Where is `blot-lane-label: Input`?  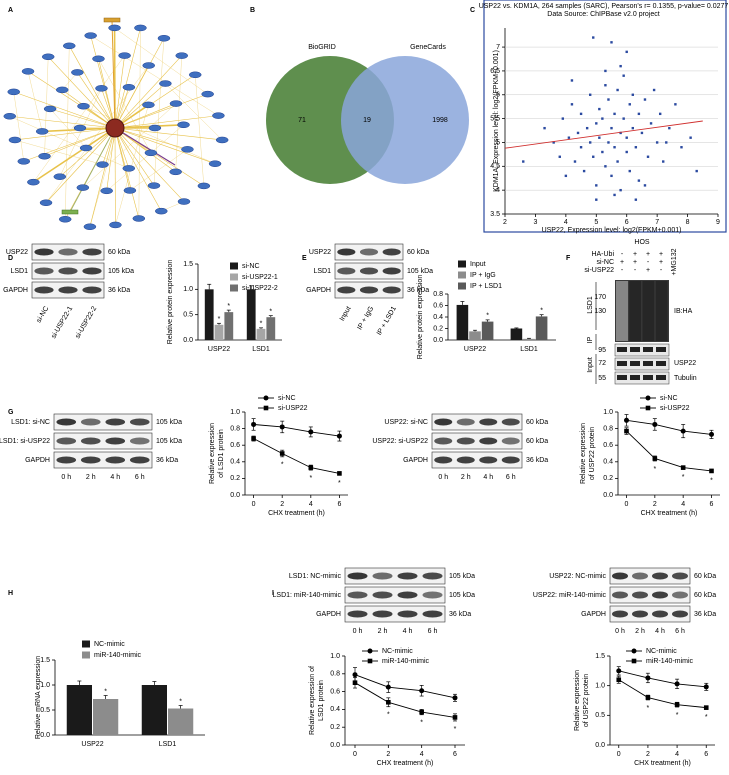 blot-lane-label: Input is located at coordinates (346, 313).